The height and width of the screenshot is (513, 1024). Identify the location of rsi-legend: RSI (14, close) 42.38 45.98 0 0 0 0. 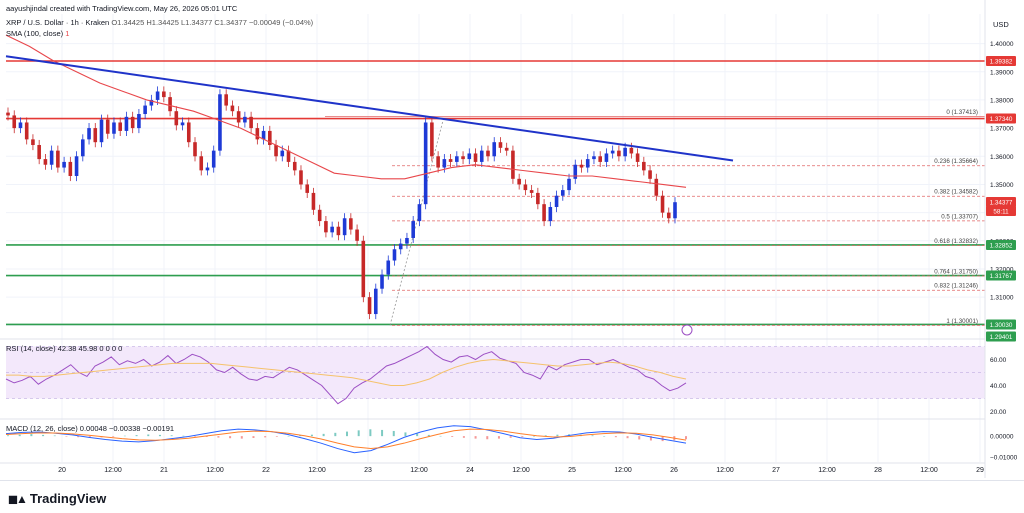
(64, 348).